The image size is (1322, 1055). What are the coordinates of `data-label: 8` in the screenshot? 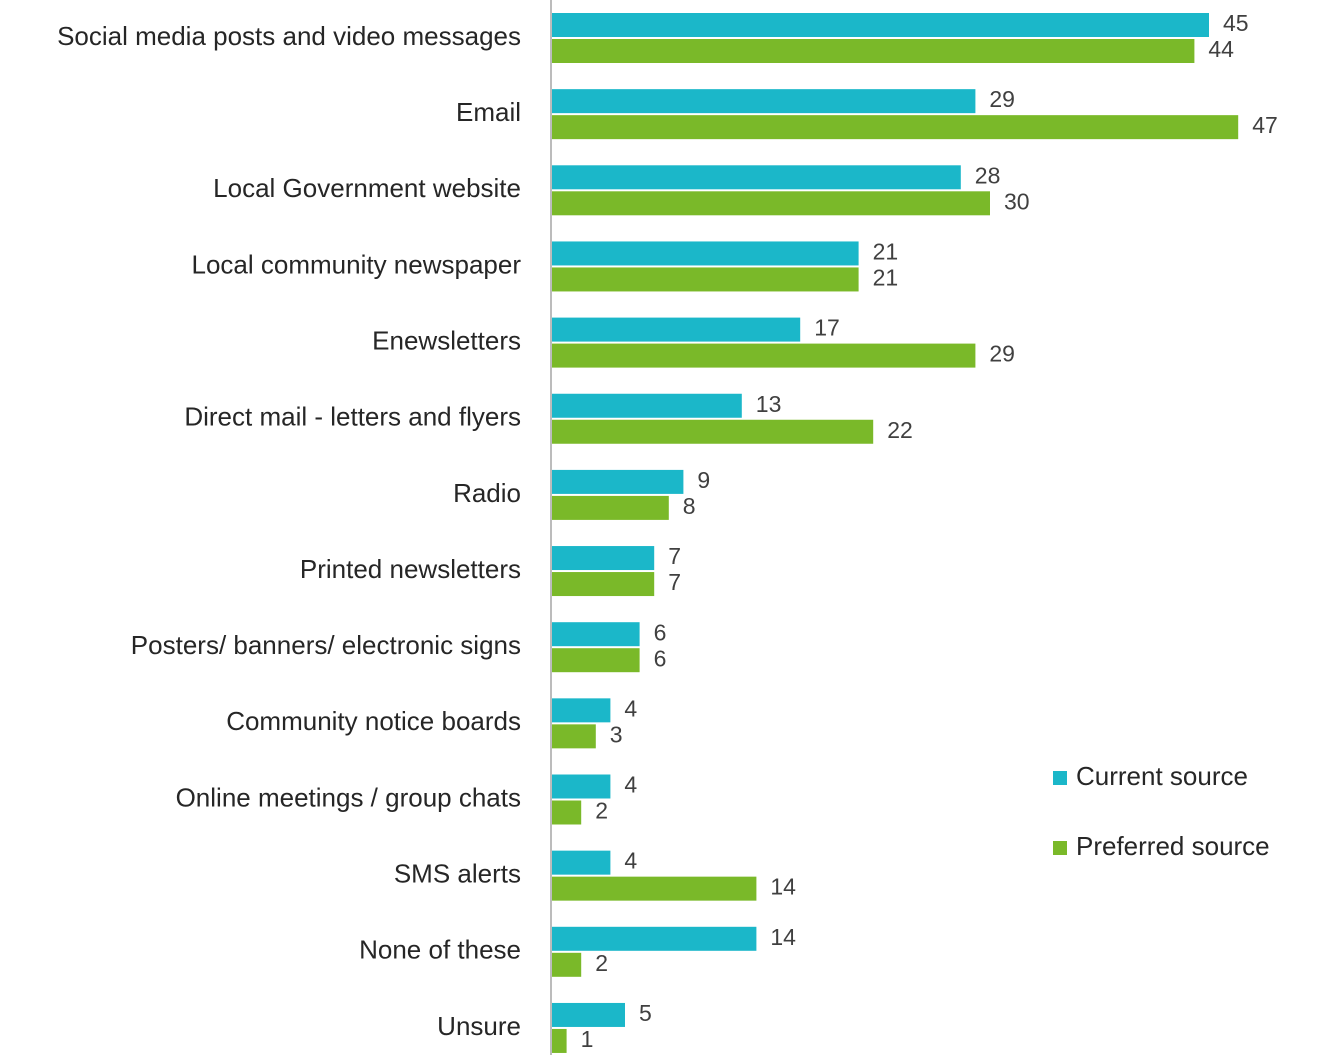 It's located at (689, 506).